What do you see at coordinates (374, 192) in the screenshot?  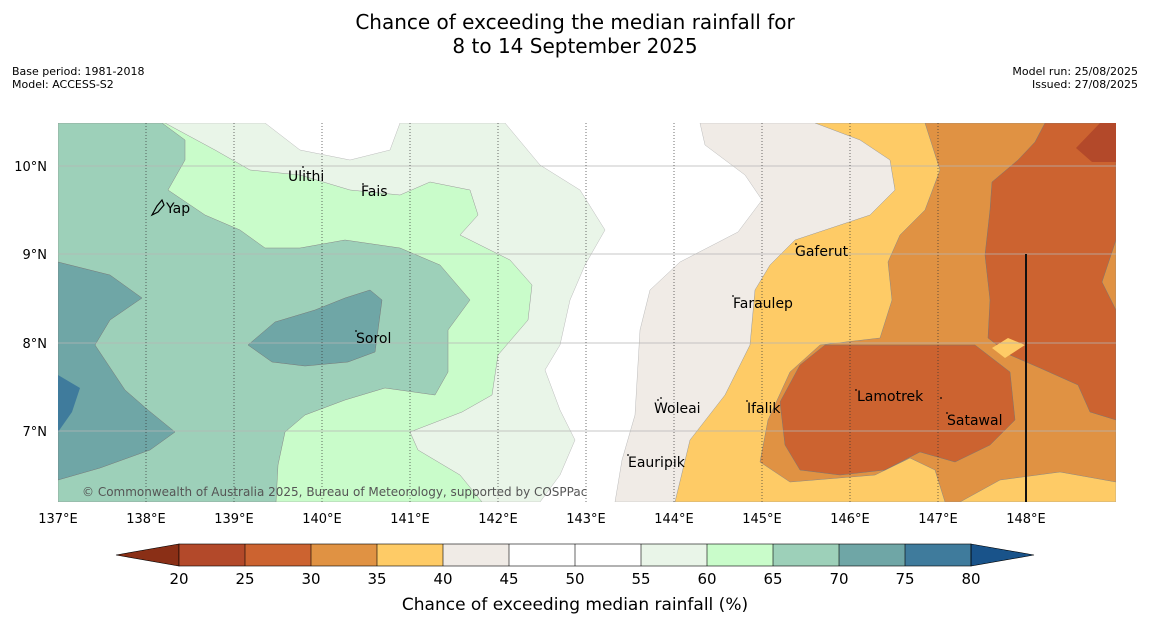 I see `place-label-fais: Fais` at bounding box center [374, 192].